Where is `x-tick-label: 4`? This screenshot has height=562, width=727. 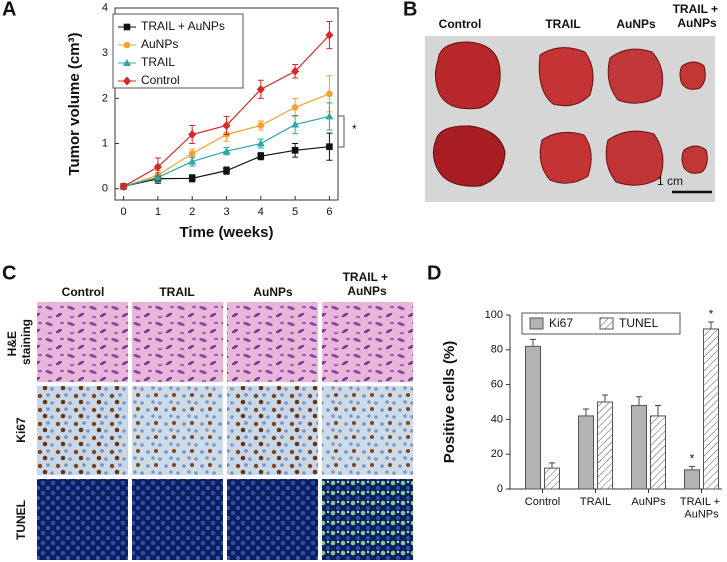
x-tick-label: 4 is located at coordinates (261, 212).